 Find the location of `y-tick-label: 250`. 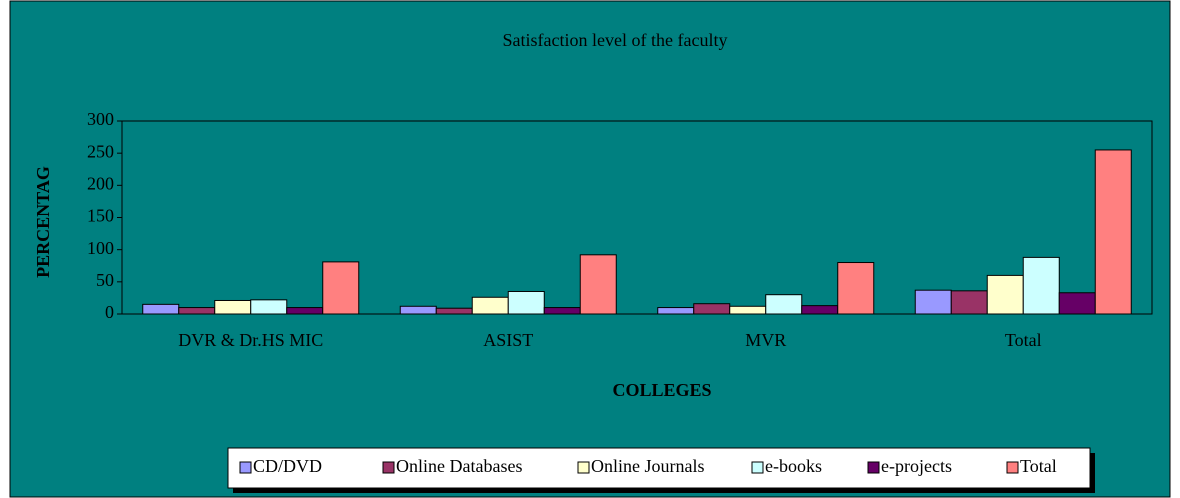

y-tick-label: 250 is located at coordinates (100, 151).